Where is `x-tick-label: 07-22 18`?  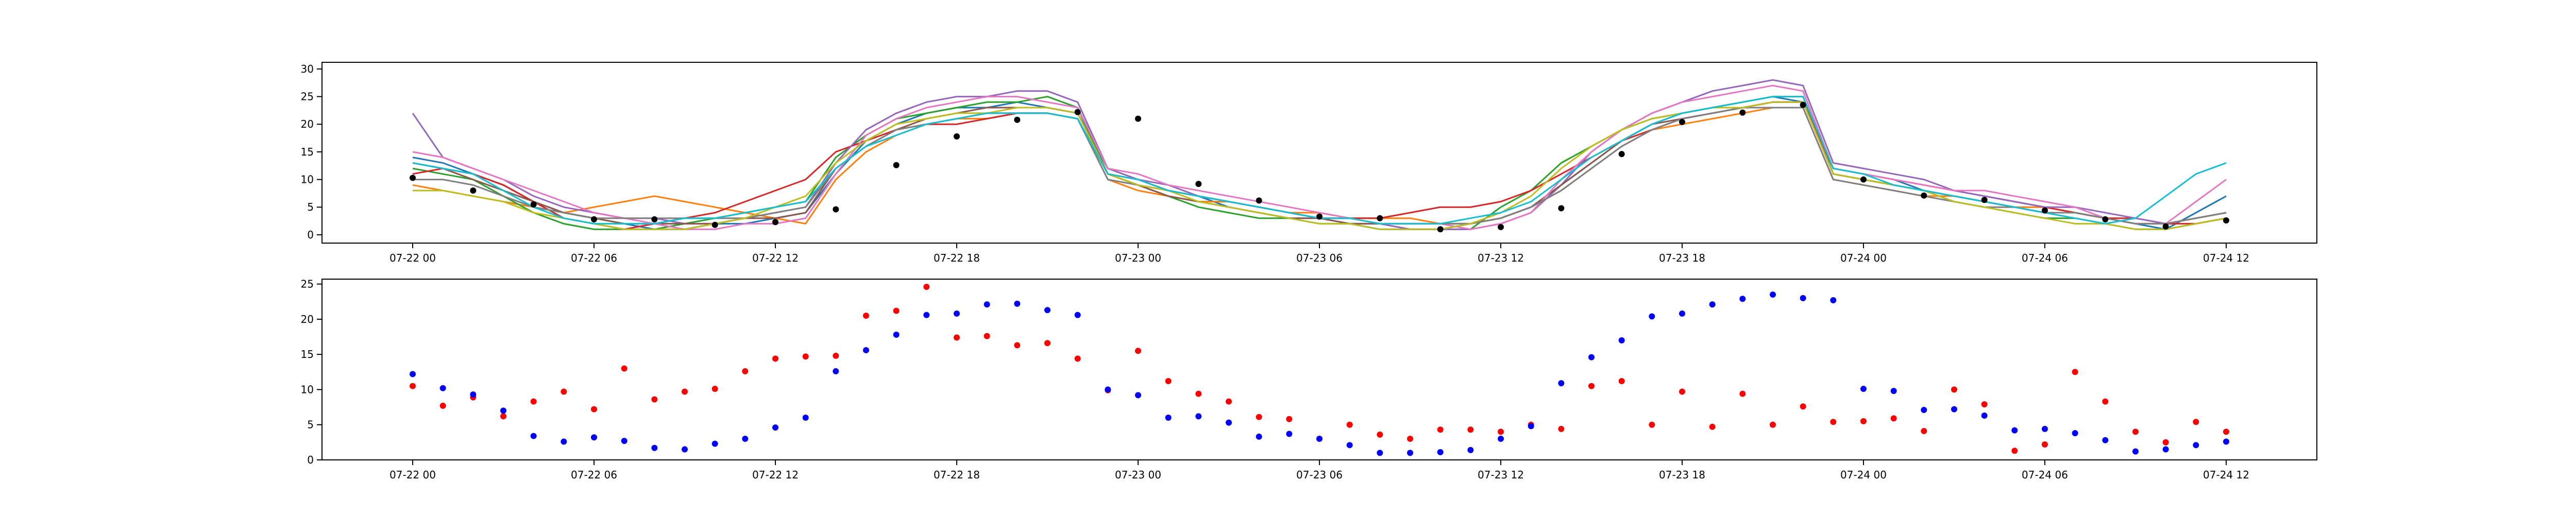
x-tick-label: 07-22 18 is located at coordinates (957, 475).